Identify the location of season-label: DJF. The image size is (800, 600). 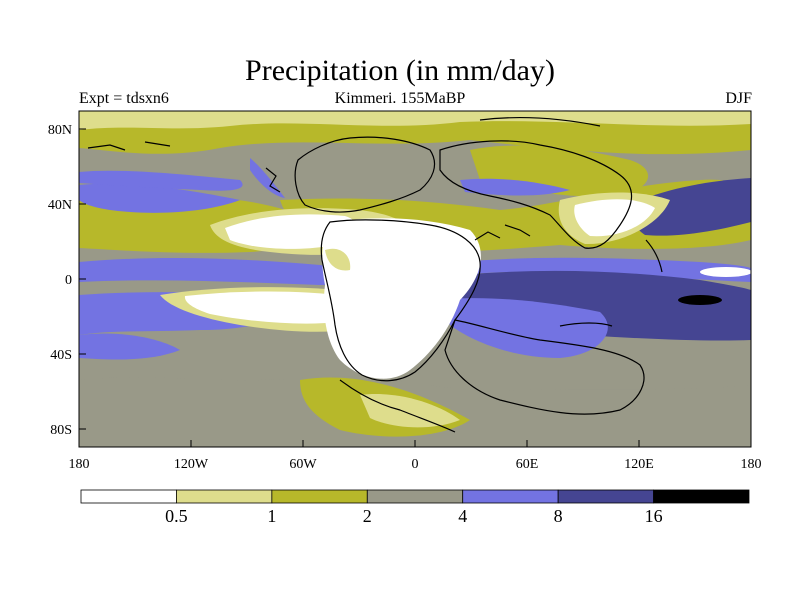
(738, 98).